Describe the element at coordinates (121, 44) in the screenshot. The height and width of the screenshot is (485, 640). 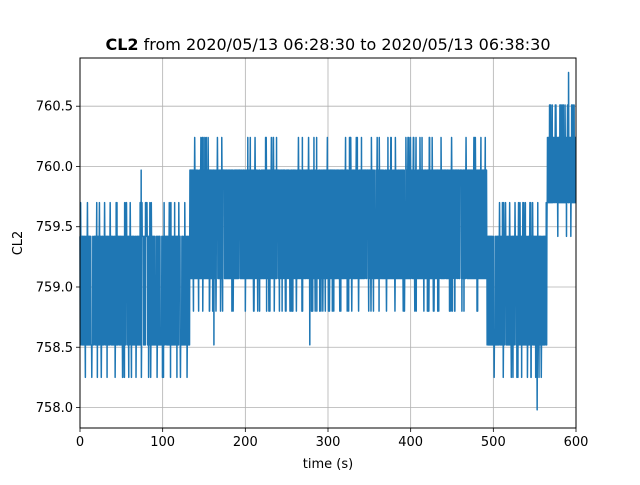
I see `chart-title-bold: CL2` at that location.